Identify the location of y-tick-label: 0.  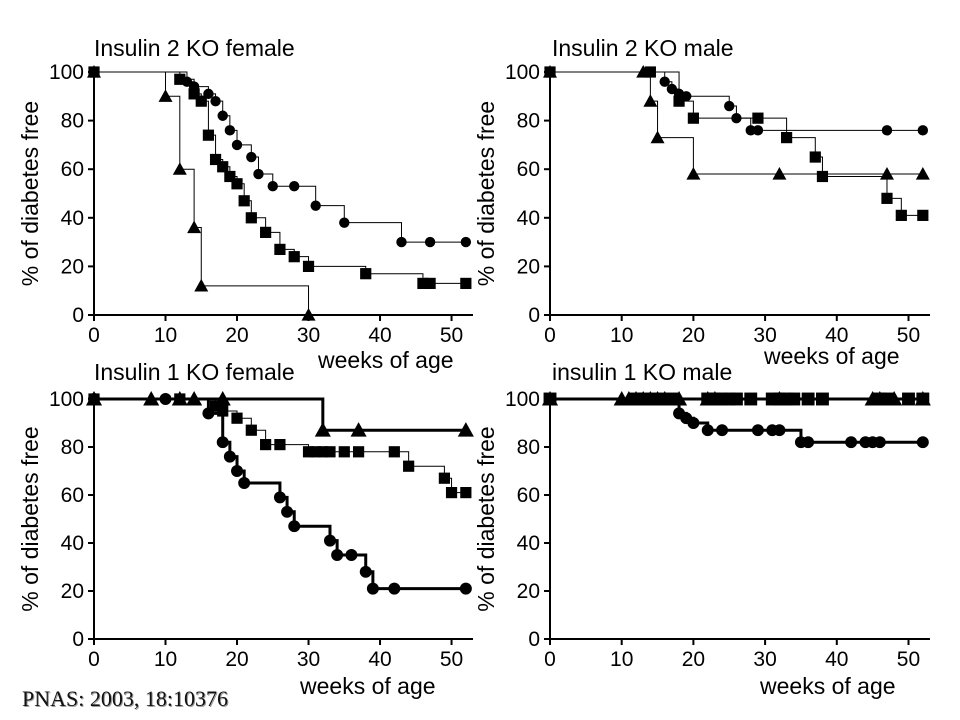
(78, 315).